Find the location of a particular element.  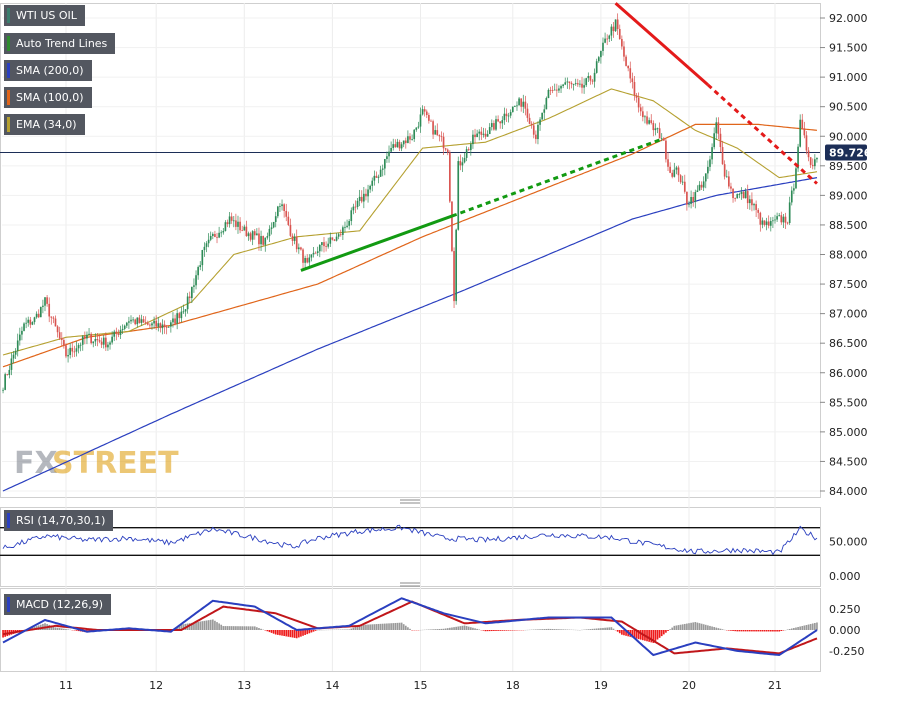

watermark: FX STREET is located at coordinates (96, 463).